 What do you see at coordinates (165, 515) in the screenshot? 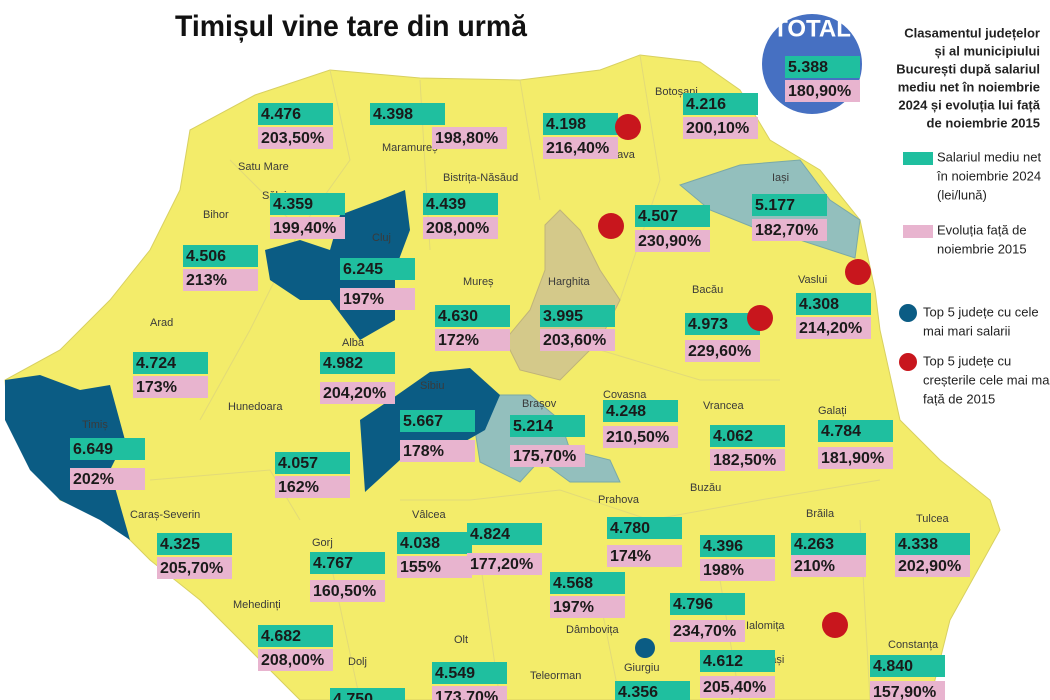
I see `county-name: Caraș-Severin` at bounding box center [165, 515].